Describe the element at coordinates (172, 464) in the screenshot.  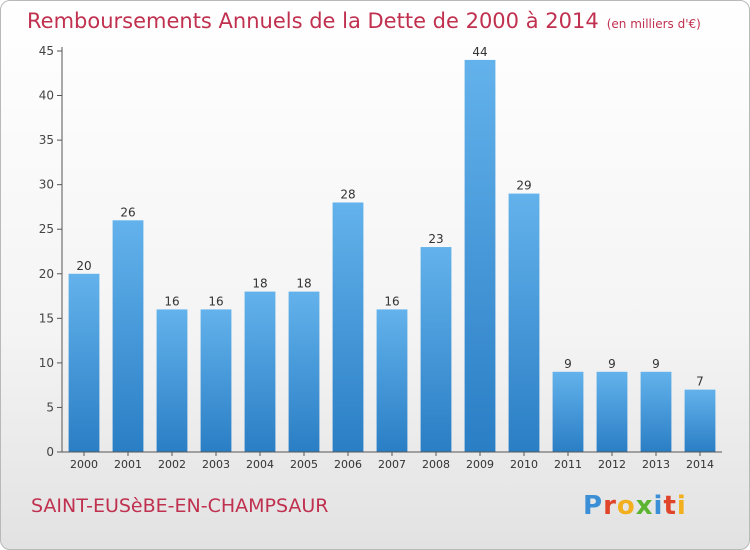
I see `x-tick-label: 2002` at that location.